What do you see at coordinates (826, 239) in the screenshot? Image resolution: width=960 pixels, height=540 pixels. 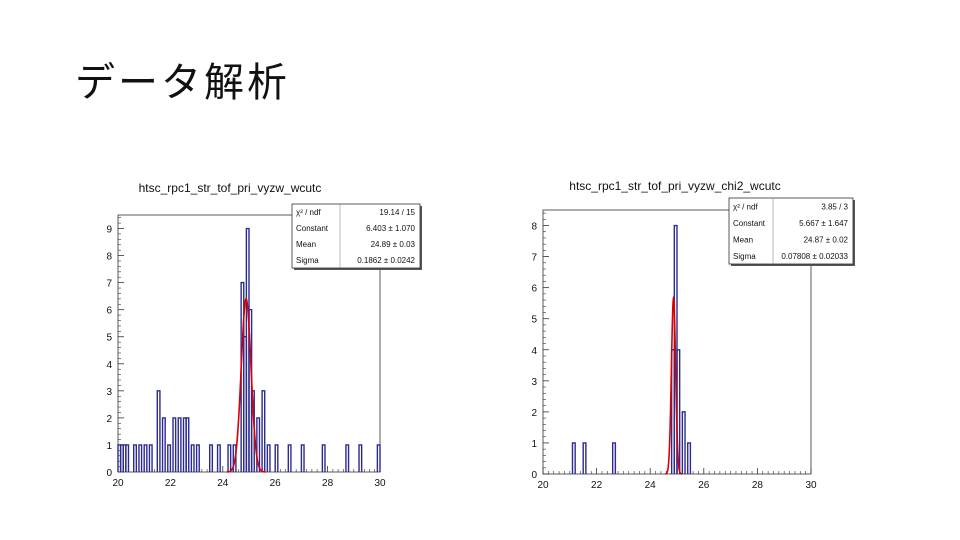 I see `stats-value: 24.87 ± 0.02` at bounding box center [826, 239].